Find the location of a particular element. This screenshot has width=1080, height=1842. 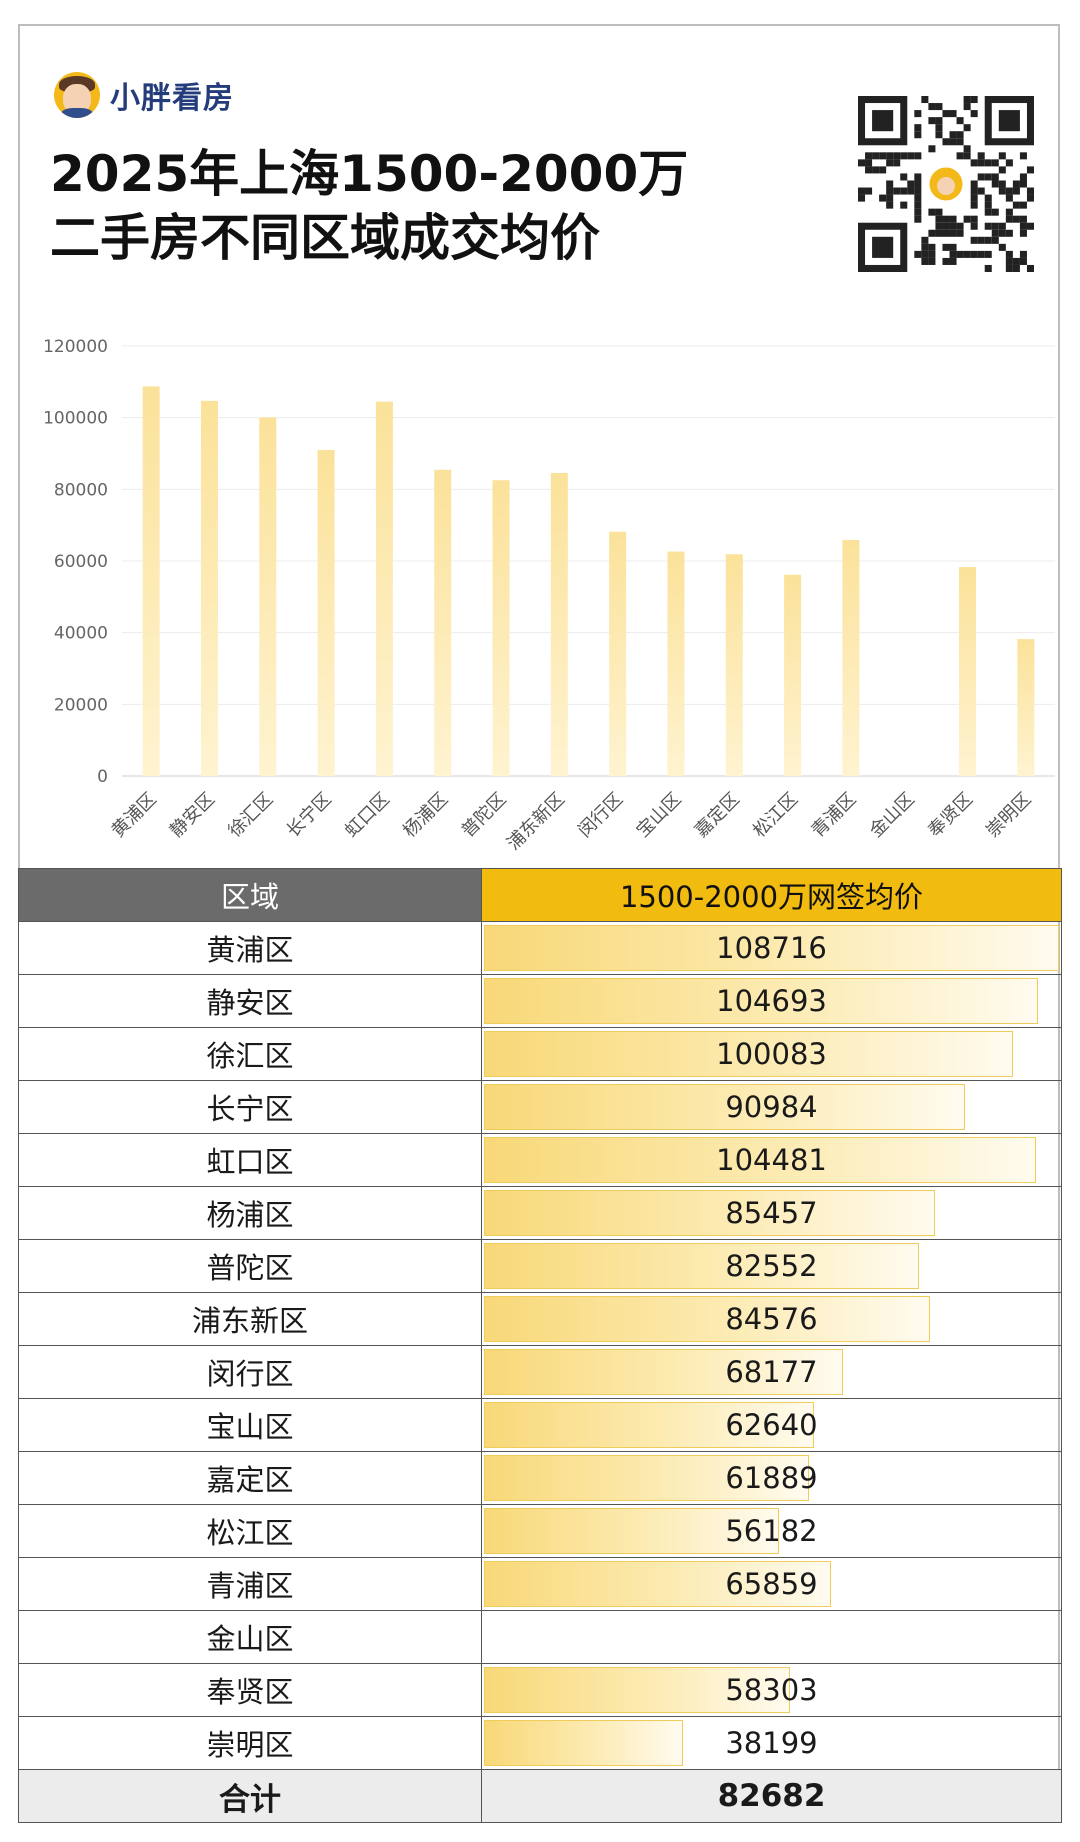

table-row: 松江区 56182 is located at coordinates (540, 1531).